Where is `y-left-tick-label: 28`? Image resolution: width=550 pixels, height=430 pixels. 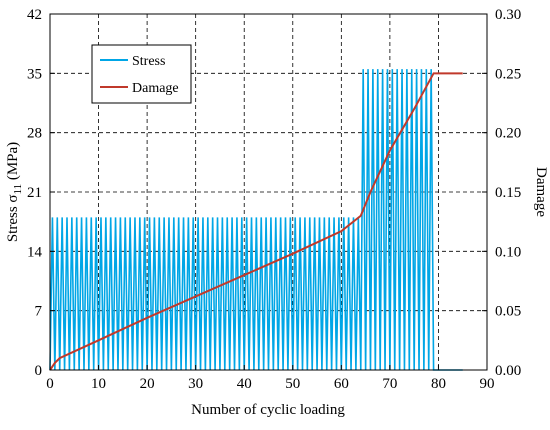
y-left-tick-label: 28 is located at coordinates (34, 134).